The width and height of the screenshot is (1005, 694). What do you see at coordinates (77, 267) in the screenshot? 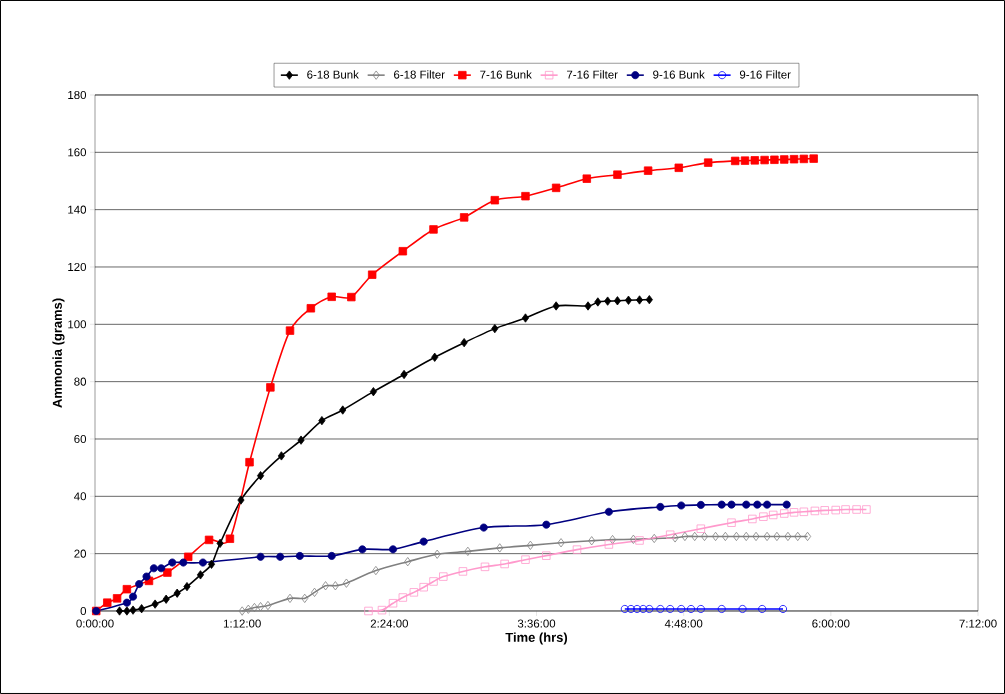
I see `y-tick-label: 120` at bounding box center [77, 267].